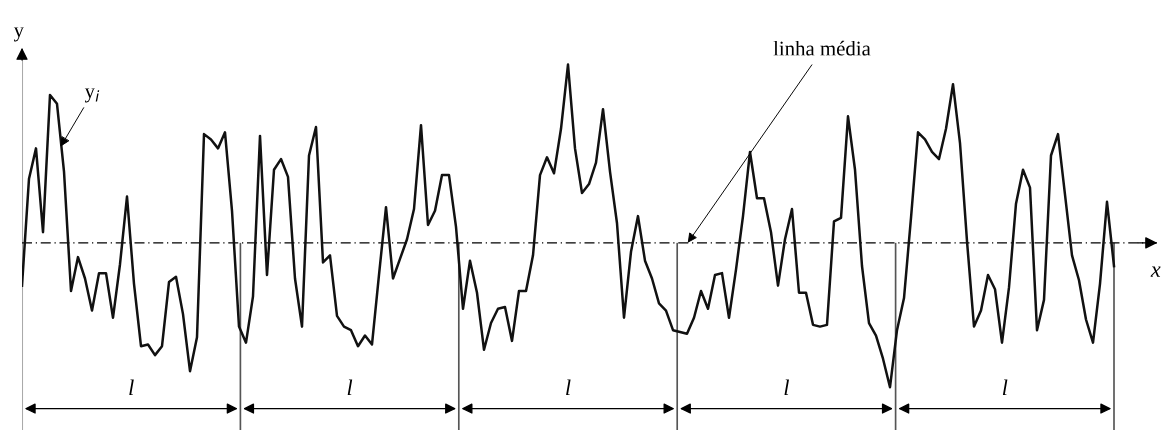  What do you see at coordinates (822, 48) in the screenshot?
I see `text: linha média` at bounding box center [822, 48].